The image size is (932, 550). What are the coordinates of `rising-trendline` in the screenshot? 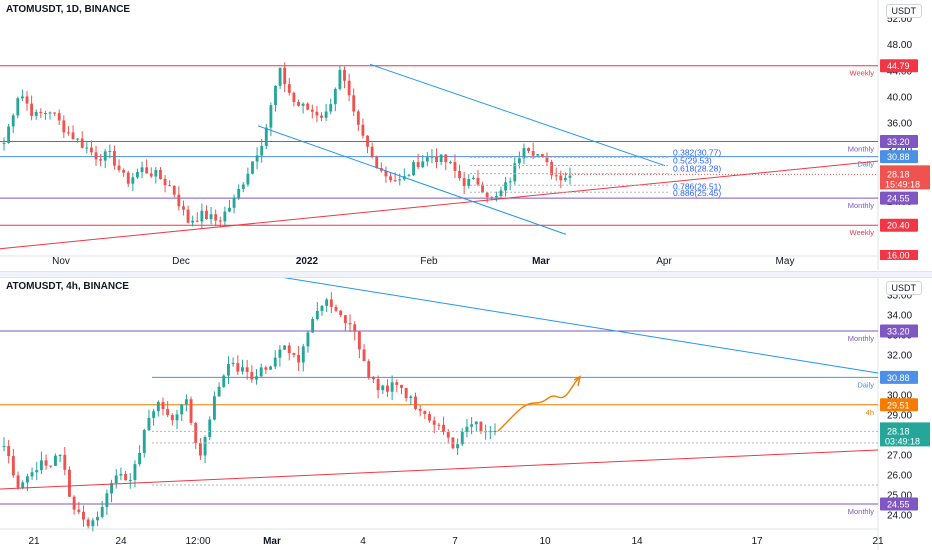 It's located at (439, 469).